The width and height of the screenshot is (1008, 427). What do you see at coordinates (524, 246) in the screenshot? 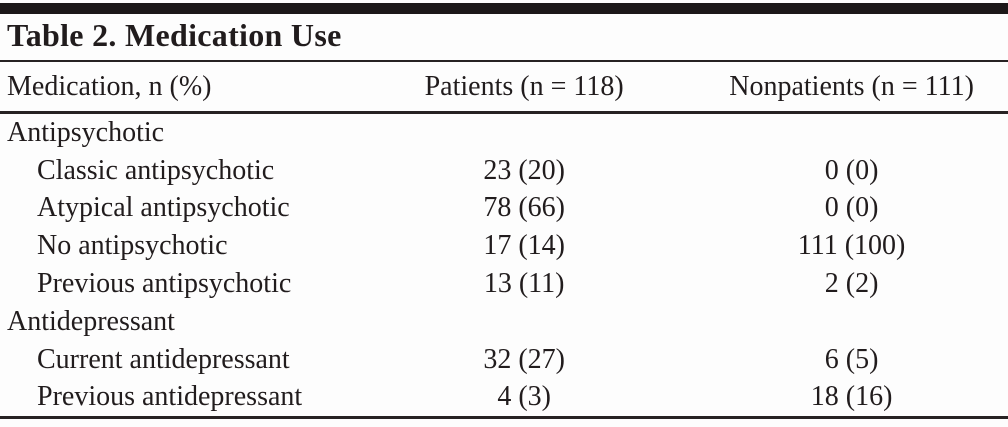
I see `patients-value: 17 (14)` at bounding box center [524, 246].